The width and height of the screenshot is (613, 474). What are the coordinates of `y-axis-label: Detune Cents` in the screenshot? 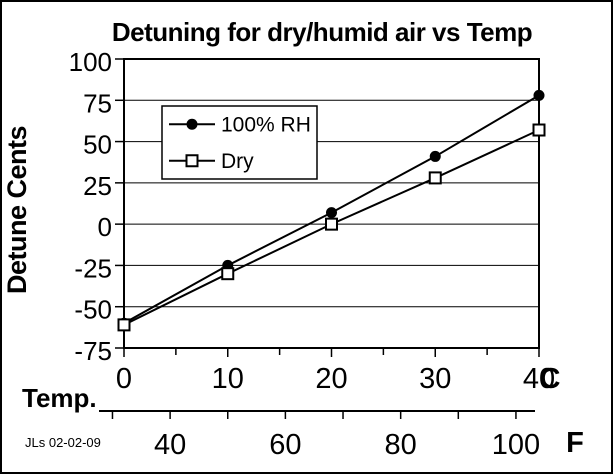 It's located at (17, 210).